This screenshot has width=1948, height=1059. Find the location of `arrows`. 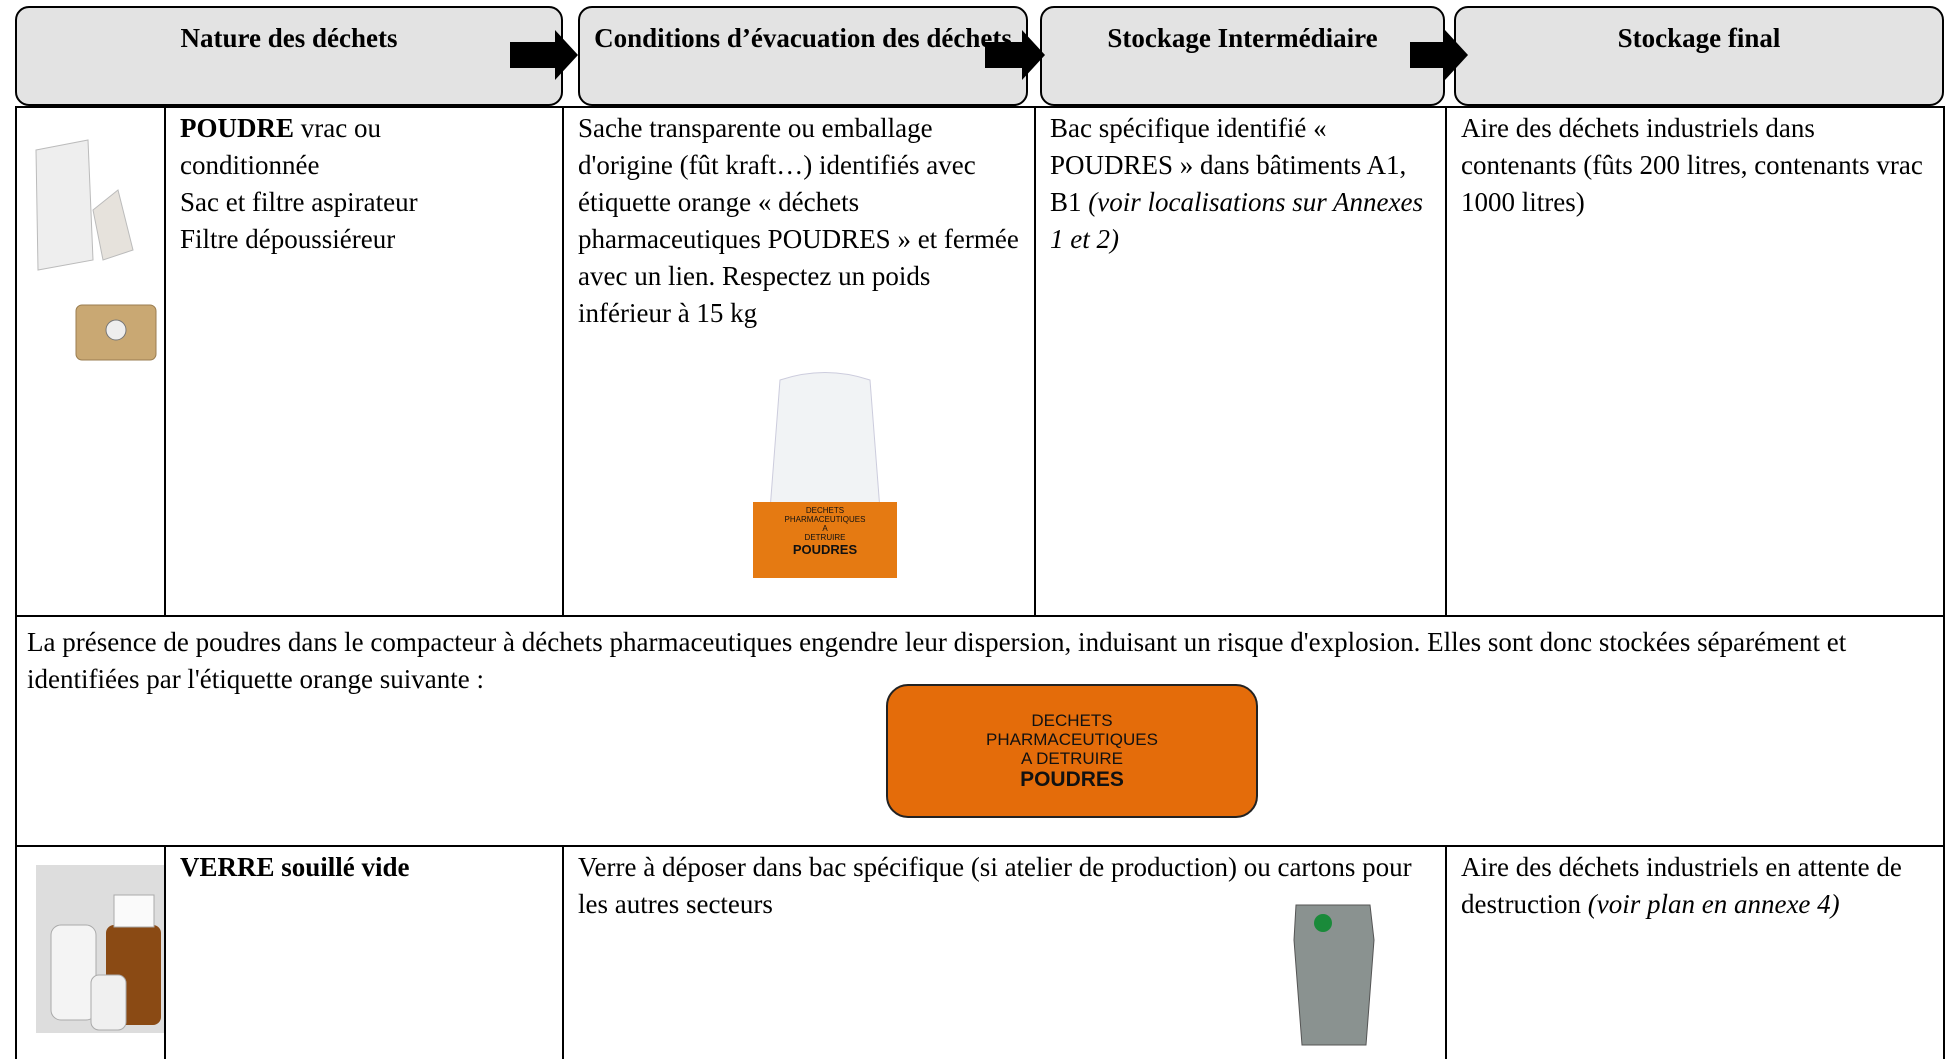

arrows is located at coordinates (989, 55).